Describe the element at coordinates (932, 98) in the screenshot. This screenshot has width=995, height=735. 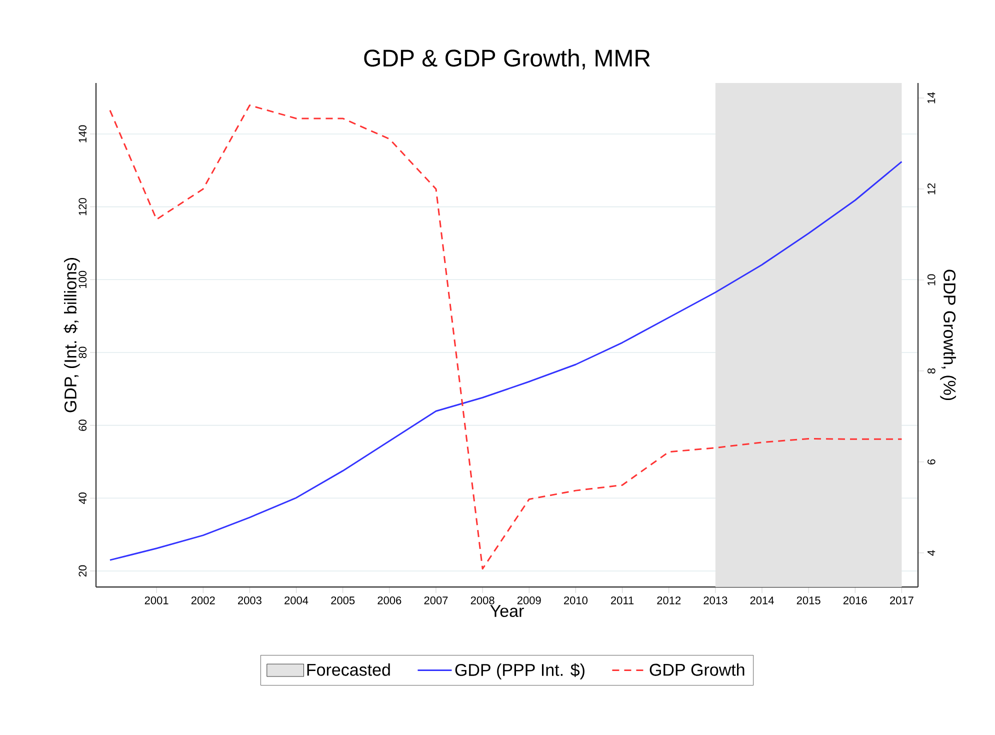
I see `y2-tick-label: 14` at that location.